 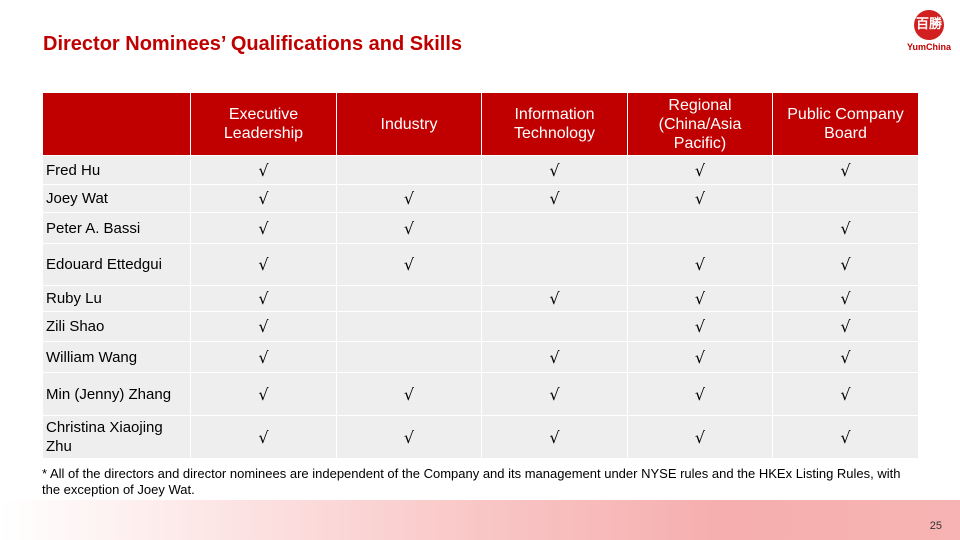 What do you see at coordinates (116, 437) in the screenshot?
I see `director-name: Christina Xiaojing Zhu` at bounding box center [116, 437].